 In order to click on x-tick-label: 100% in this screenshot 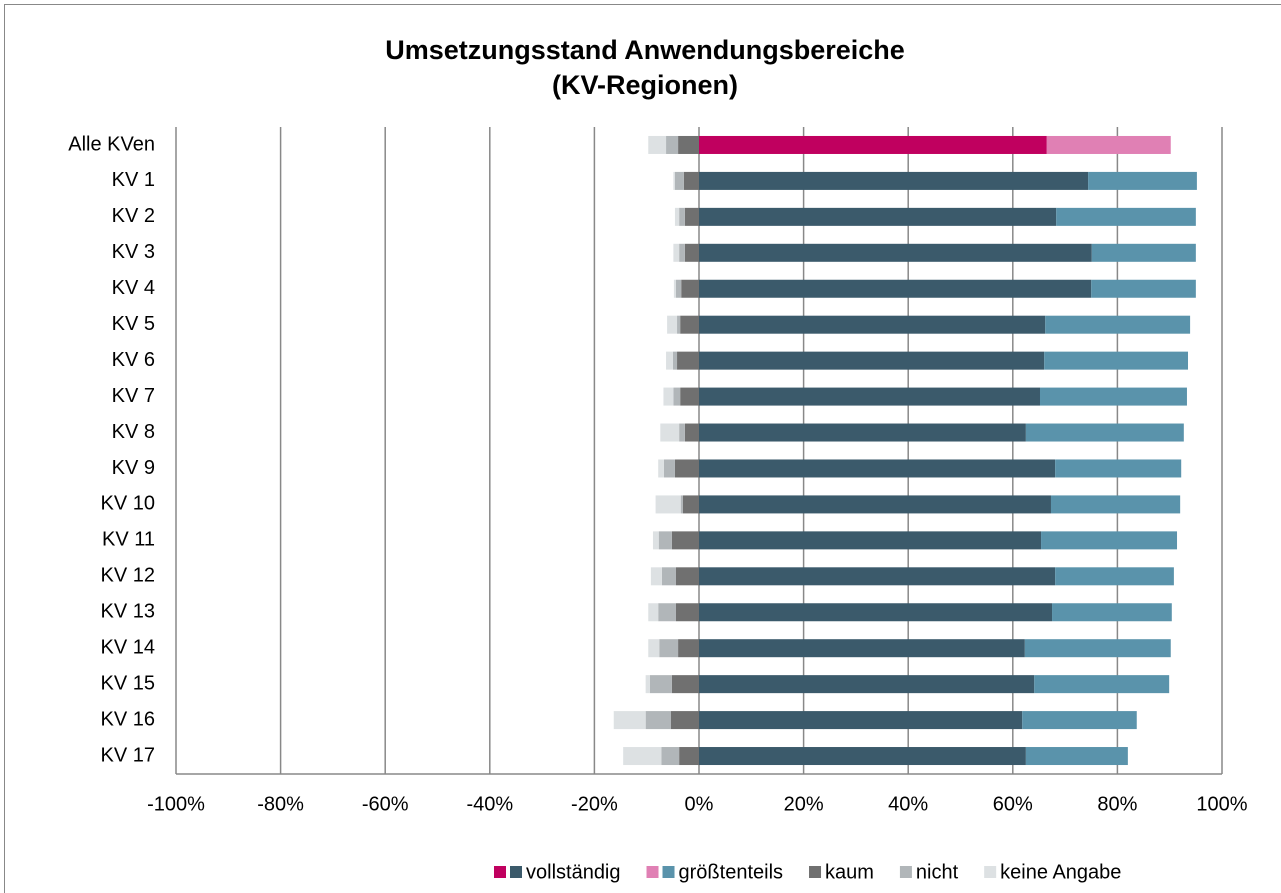, I will do `click(1221, 804)`.